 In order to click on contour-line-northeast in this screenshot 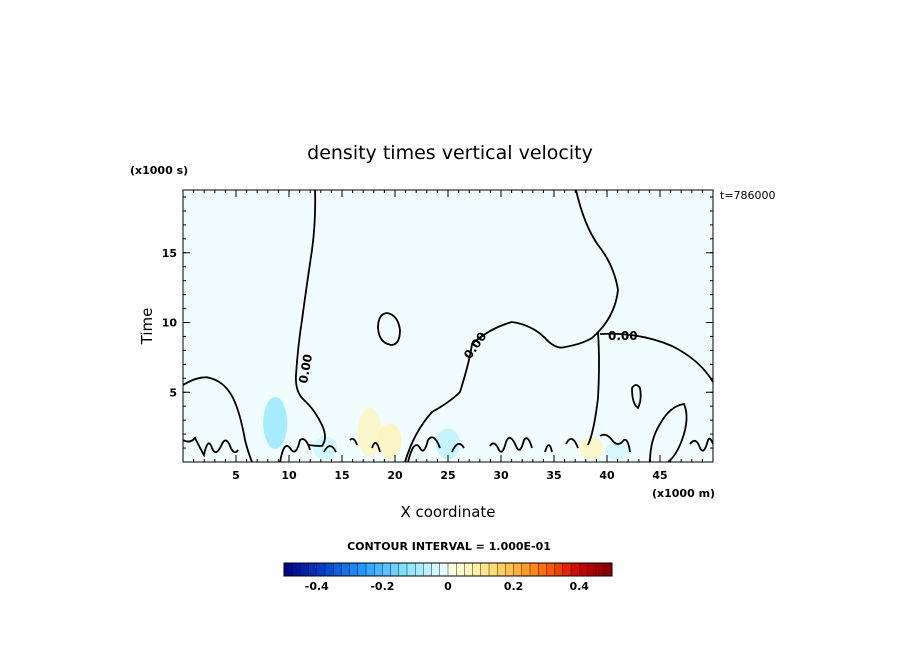, I will do `click(656, 357)`.